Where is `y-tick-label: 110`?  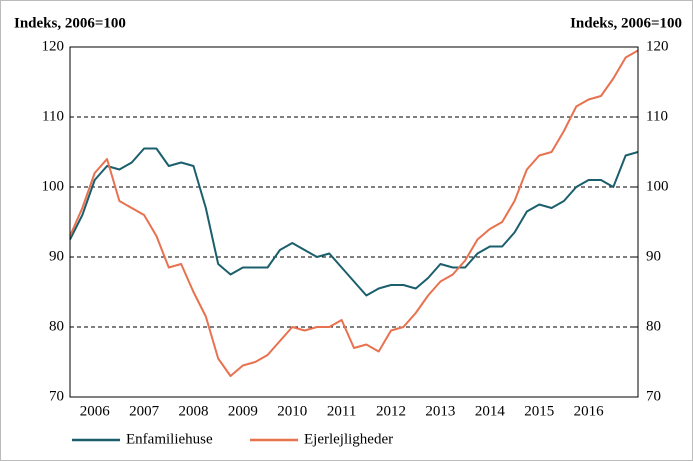 y-tick-label: 110 is located at coordinates (53, 116).